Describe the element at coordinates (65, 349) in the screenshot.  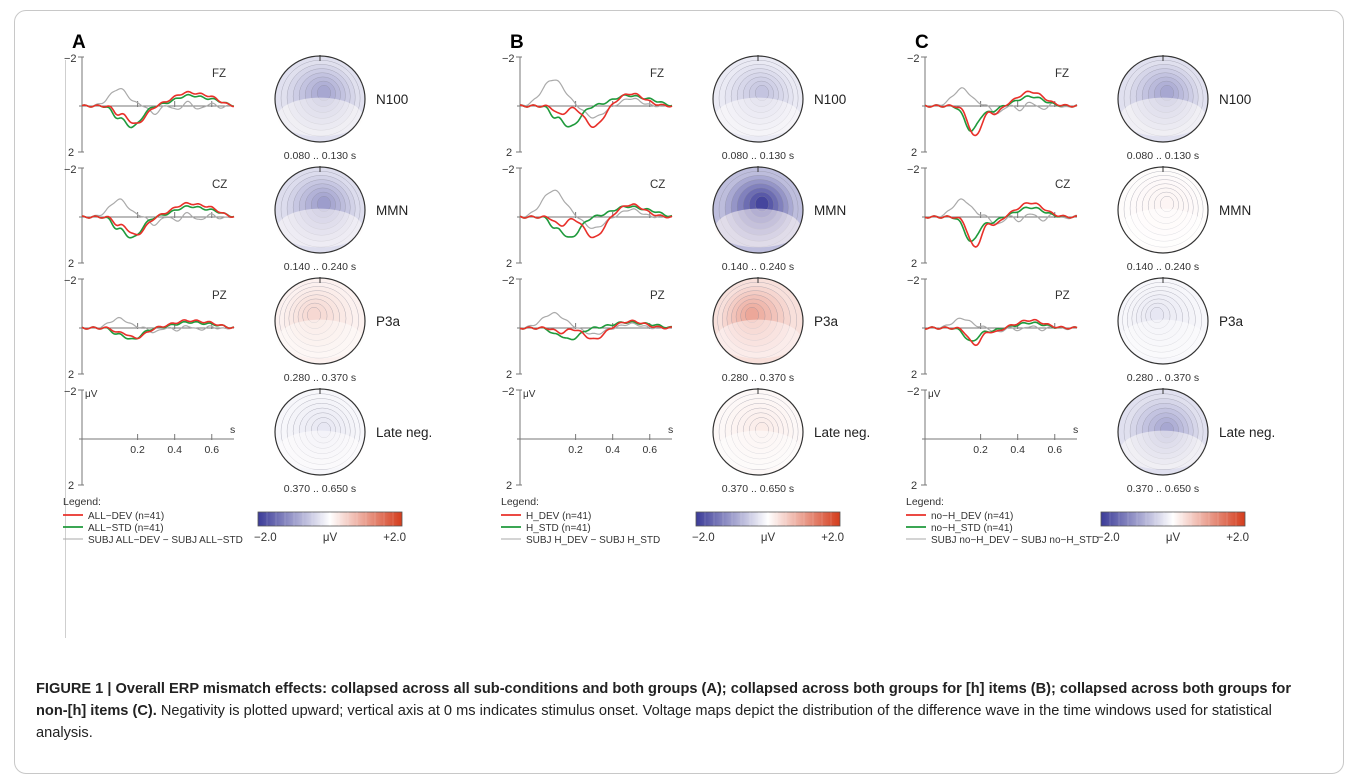
I see `left-rule` at that location.